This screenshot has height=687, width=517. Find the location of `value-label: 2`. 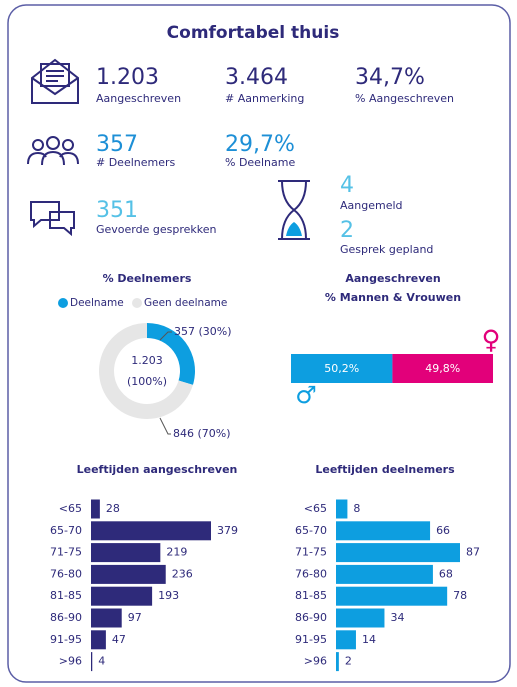

value-label: 2 is located at coordinates (348, 661).